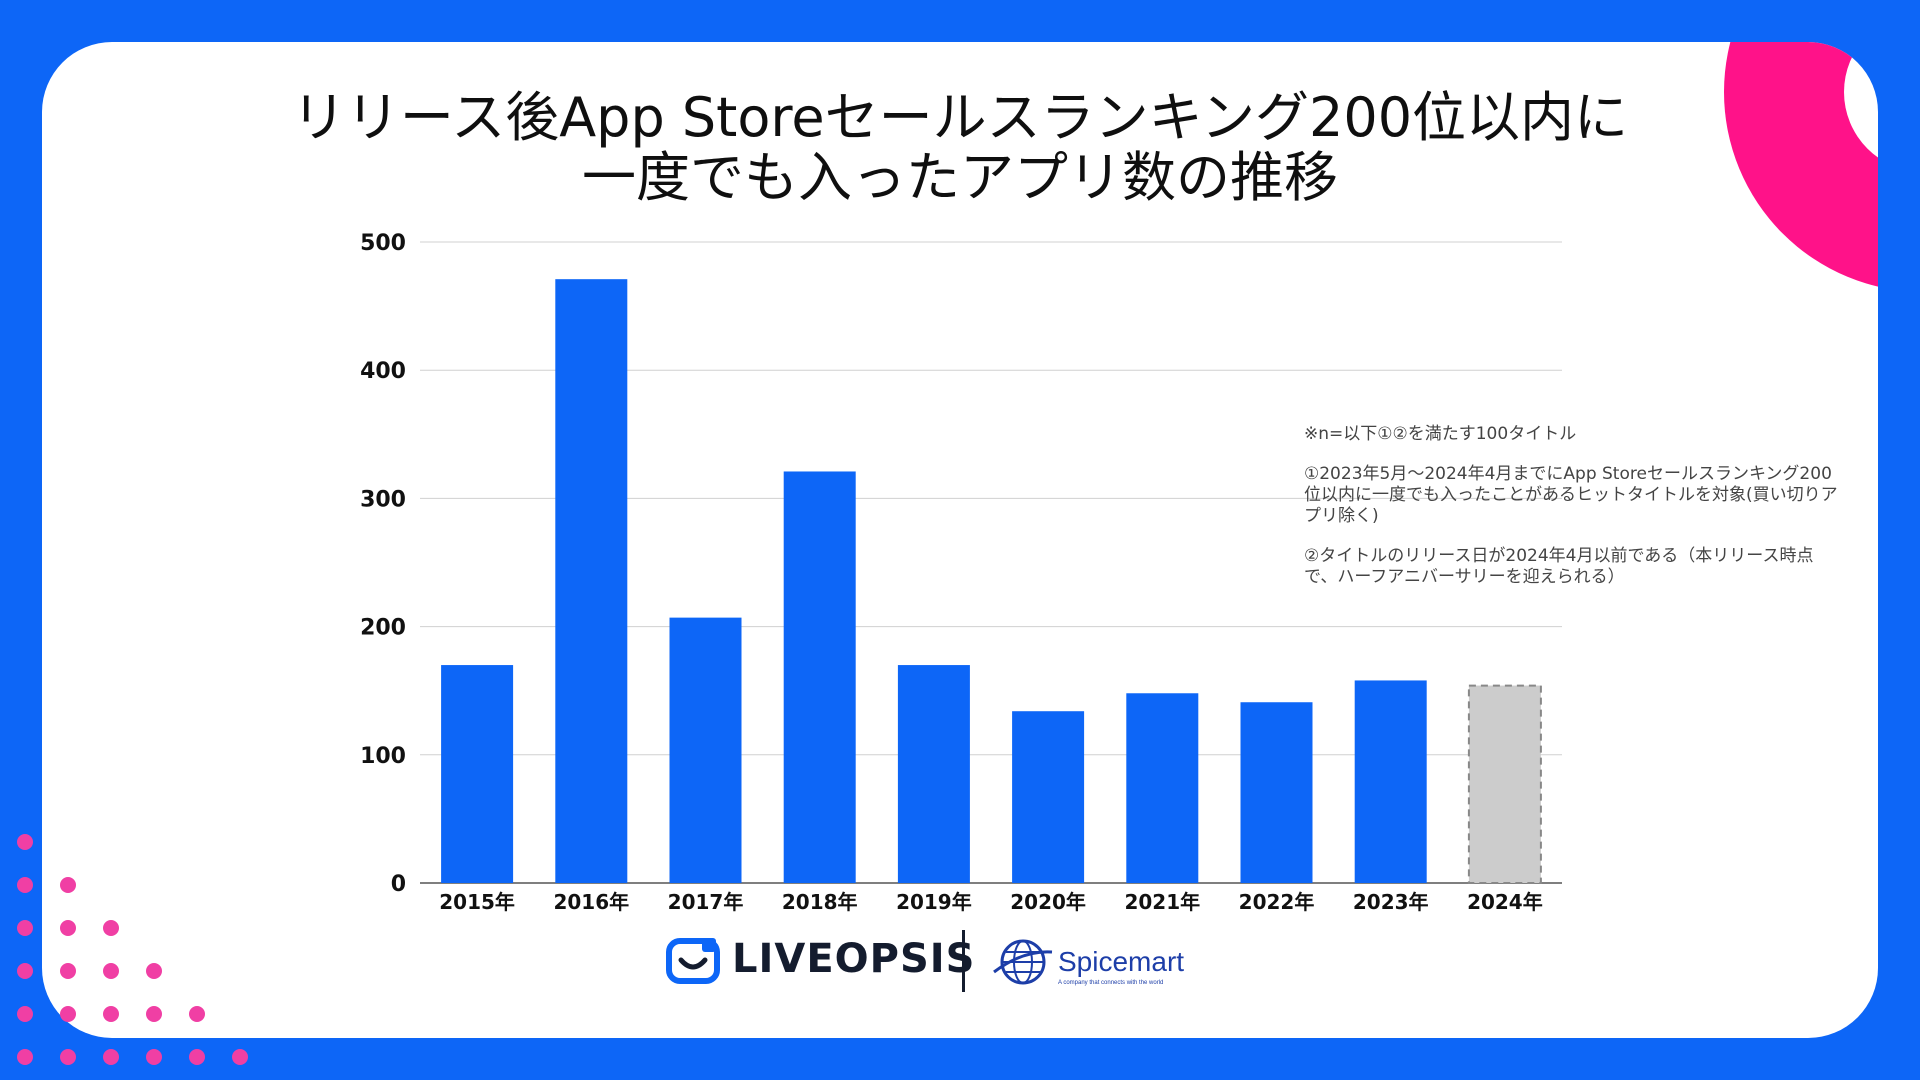 Image resolution: width=1920 pixels, height=1080 pixels. I want to click on title-line-1: リリース後App Storeセールスランキング200位以内に, so click(960, 117).